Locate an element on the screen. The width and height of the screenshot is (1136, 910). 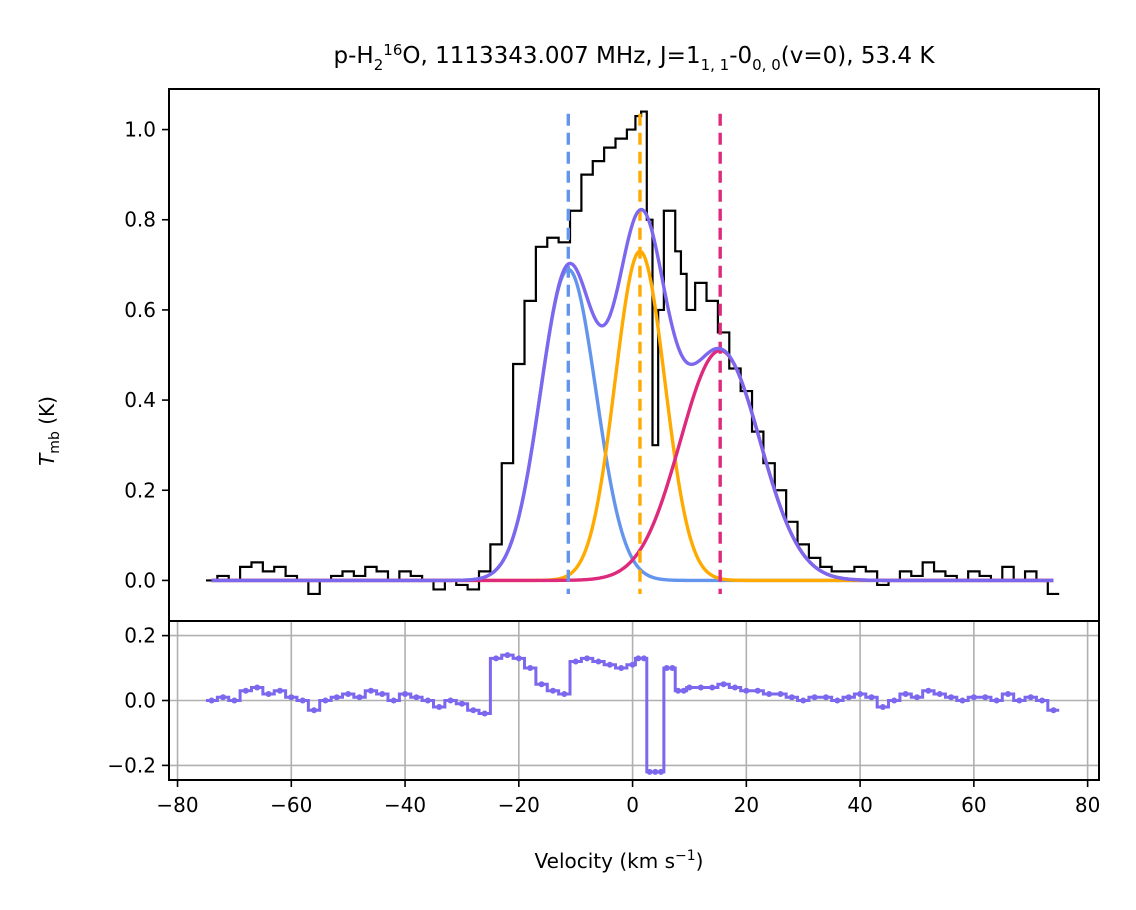
x-axis-label-main: Velocity (km s is located at coordinates (605, 861).